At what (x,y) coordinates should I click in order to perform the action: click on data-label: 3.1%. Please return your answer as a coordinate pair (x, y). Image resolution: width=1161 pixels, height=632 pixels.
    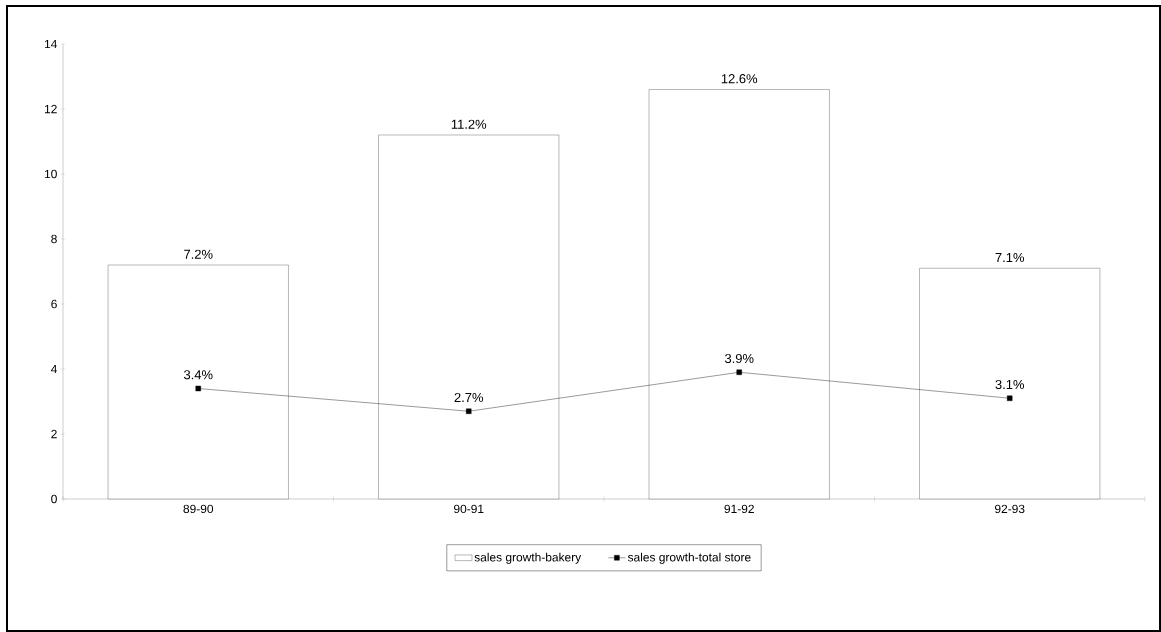
    Looking at the image, I should click on (1010, 384).